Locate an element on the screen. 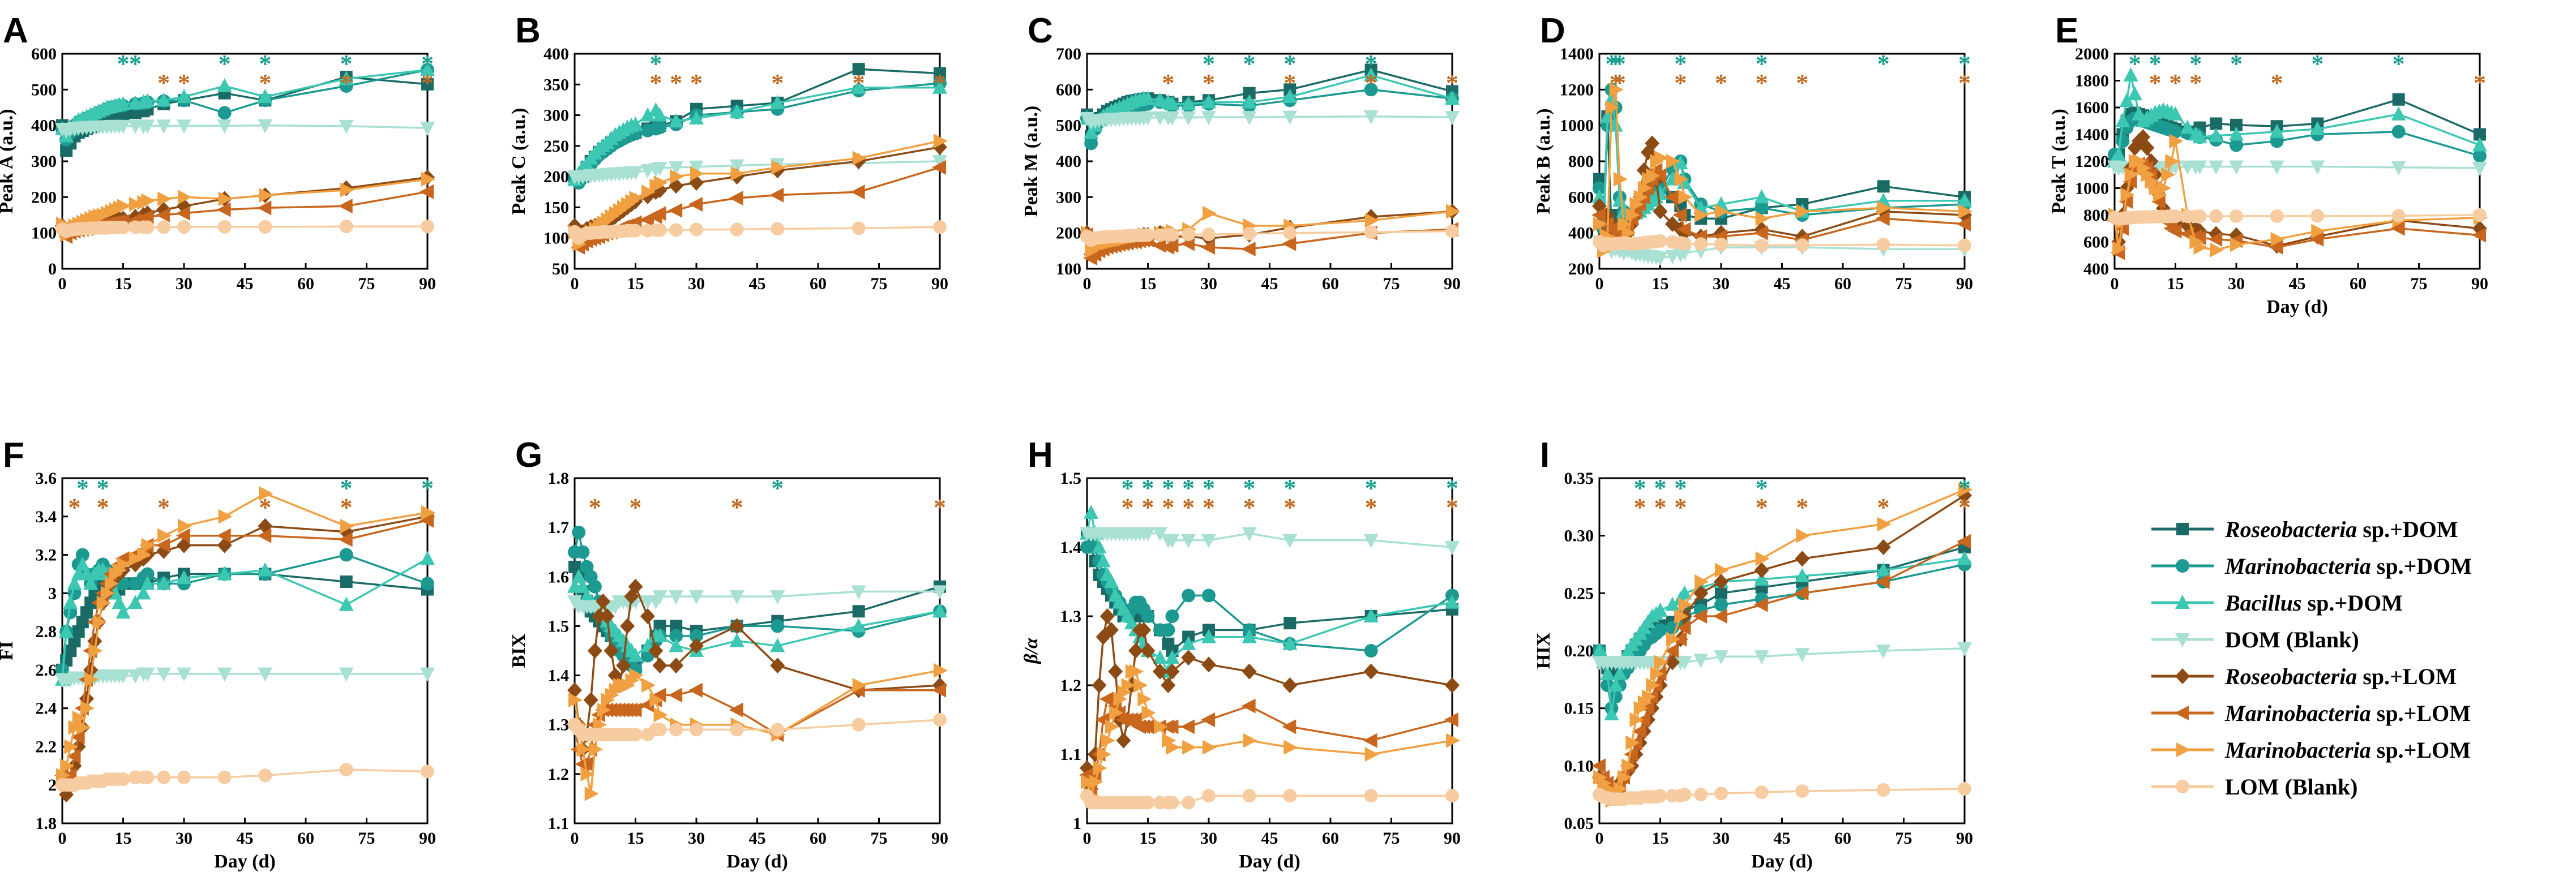 Image resolution: width=2576 pixels, height=872 pixels. panel-letter: G is located at coordinates (528, 456).